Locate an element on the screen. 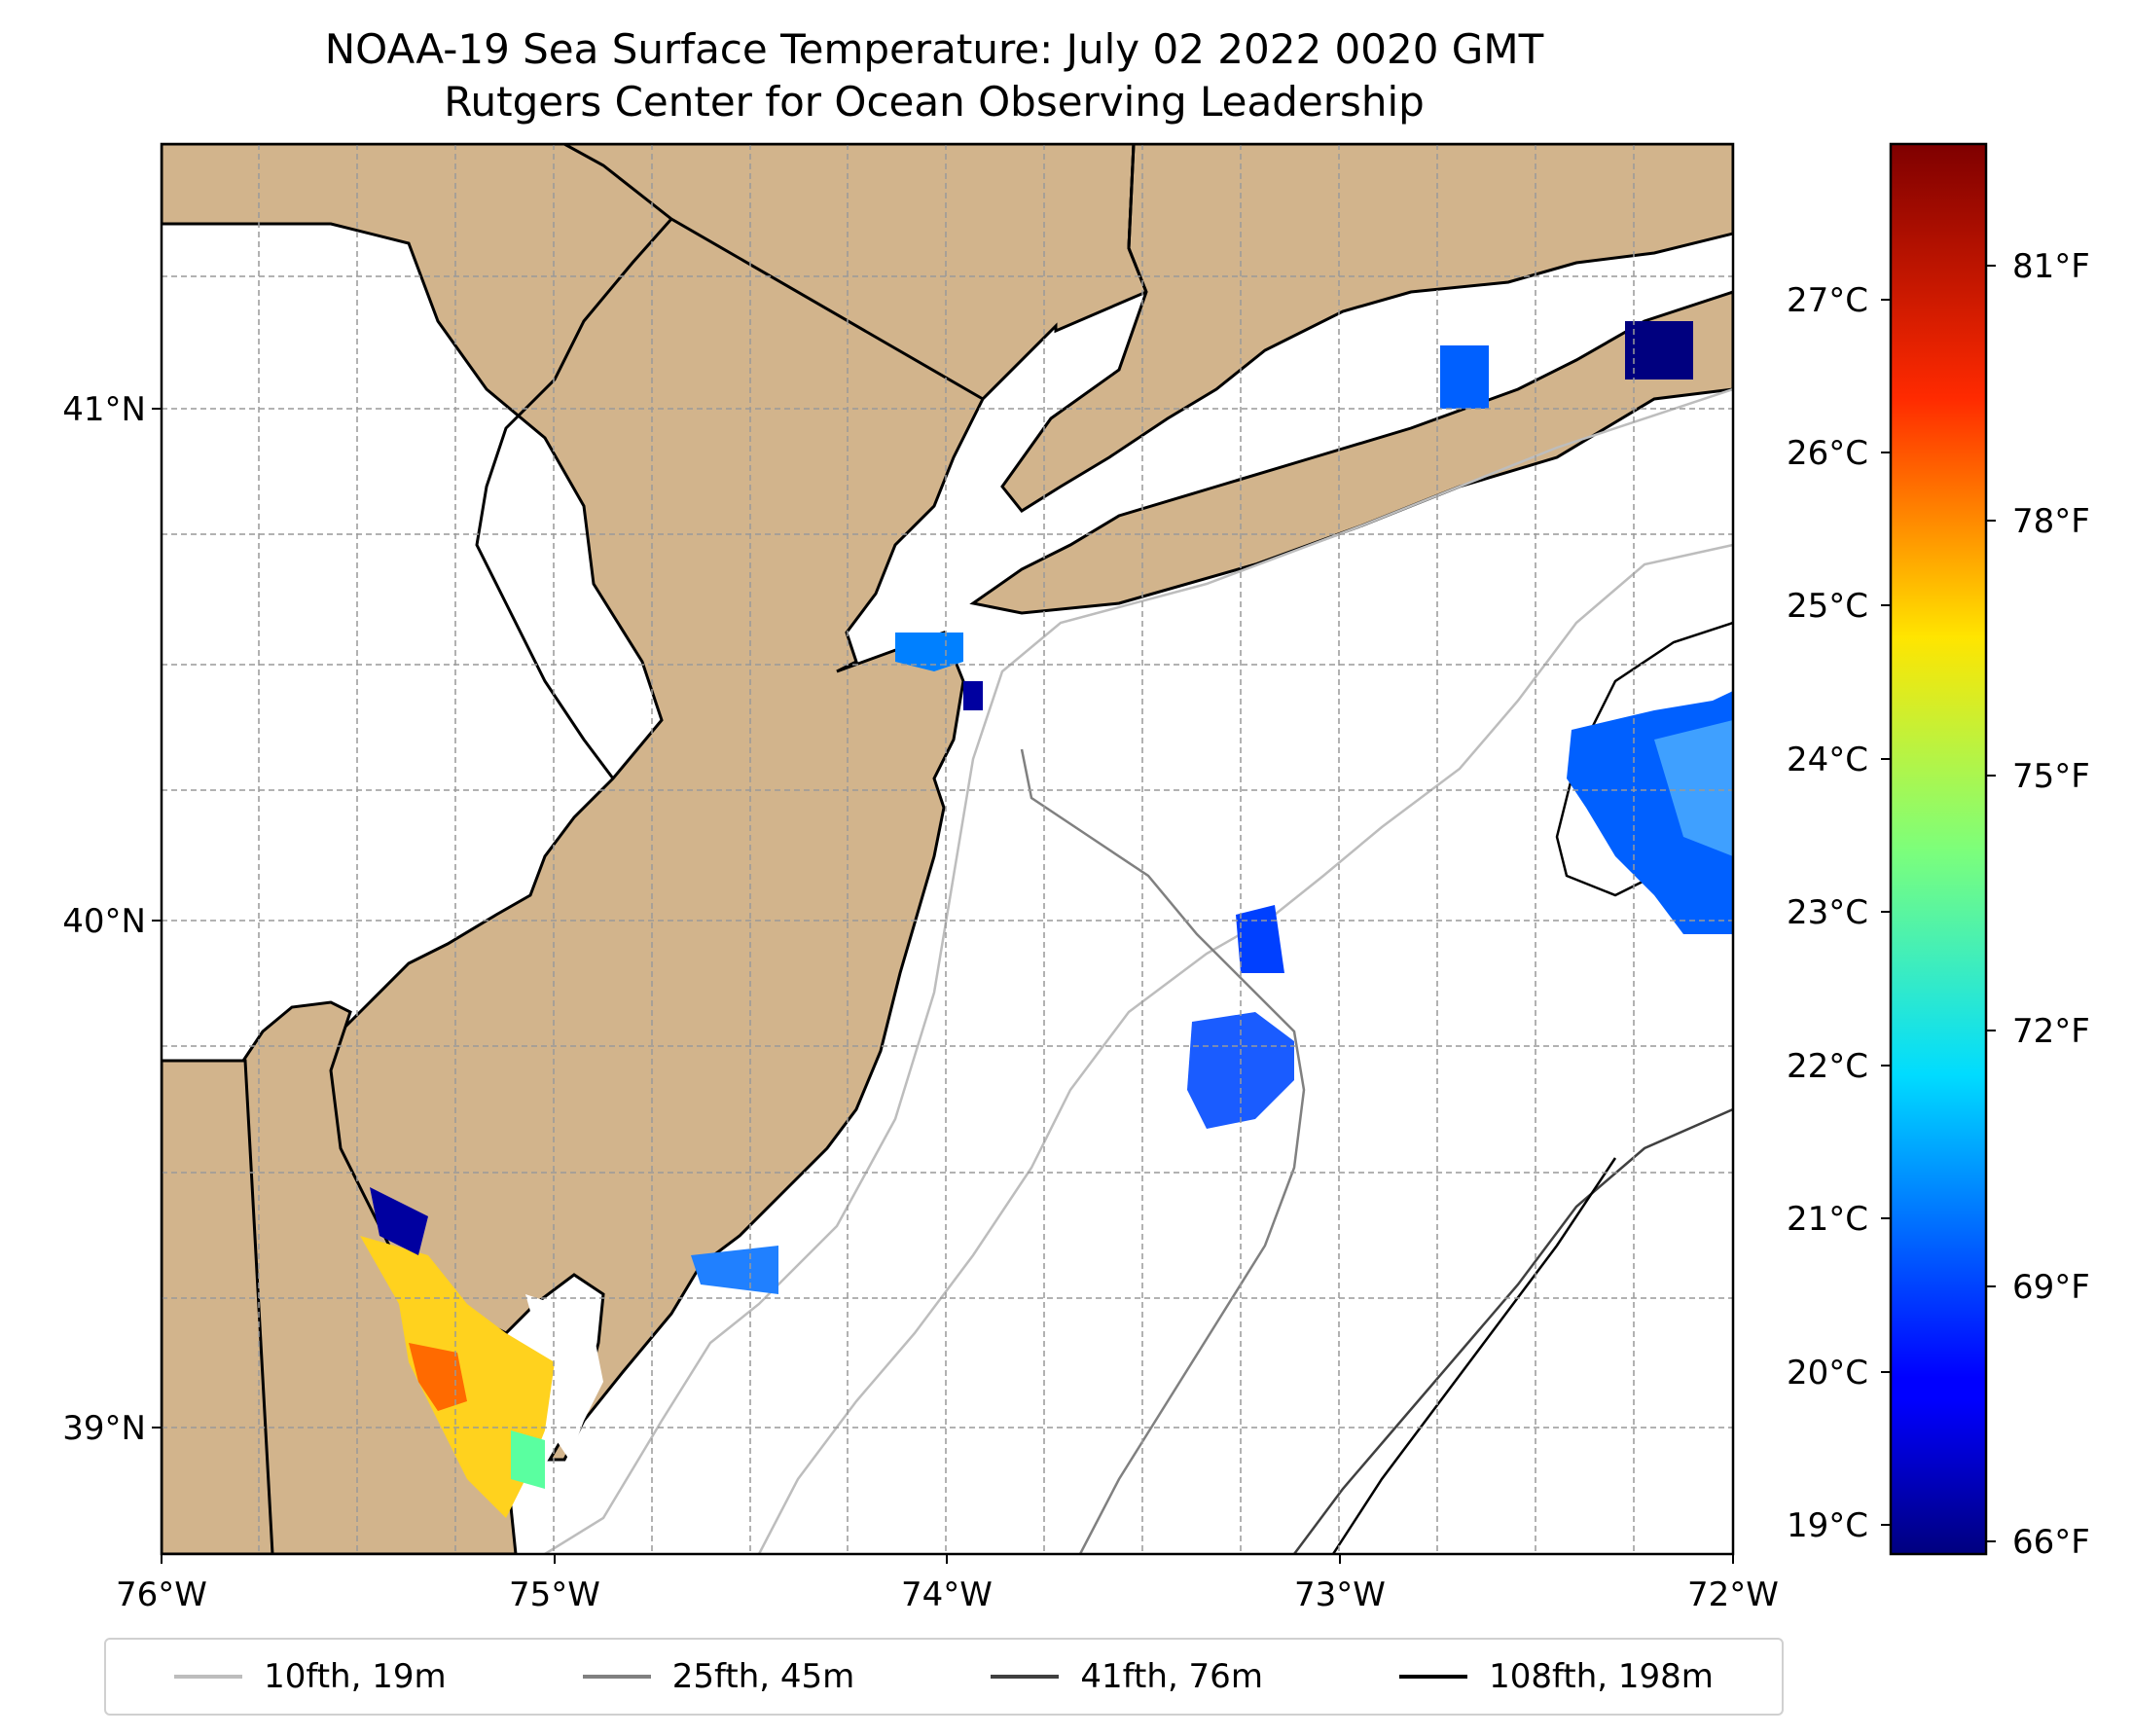 Image resolution: width=2132 pixels, height=1736 pixels. legend-item-10fth: 10fth, 19m is located at coordinates (311, 1677).